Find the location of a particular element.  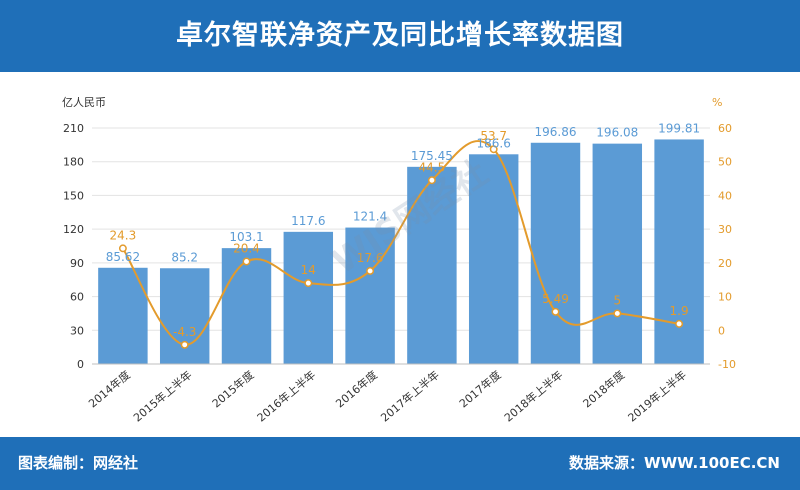

bar-value-label: 196.08 is located at coordinates (617, 133).